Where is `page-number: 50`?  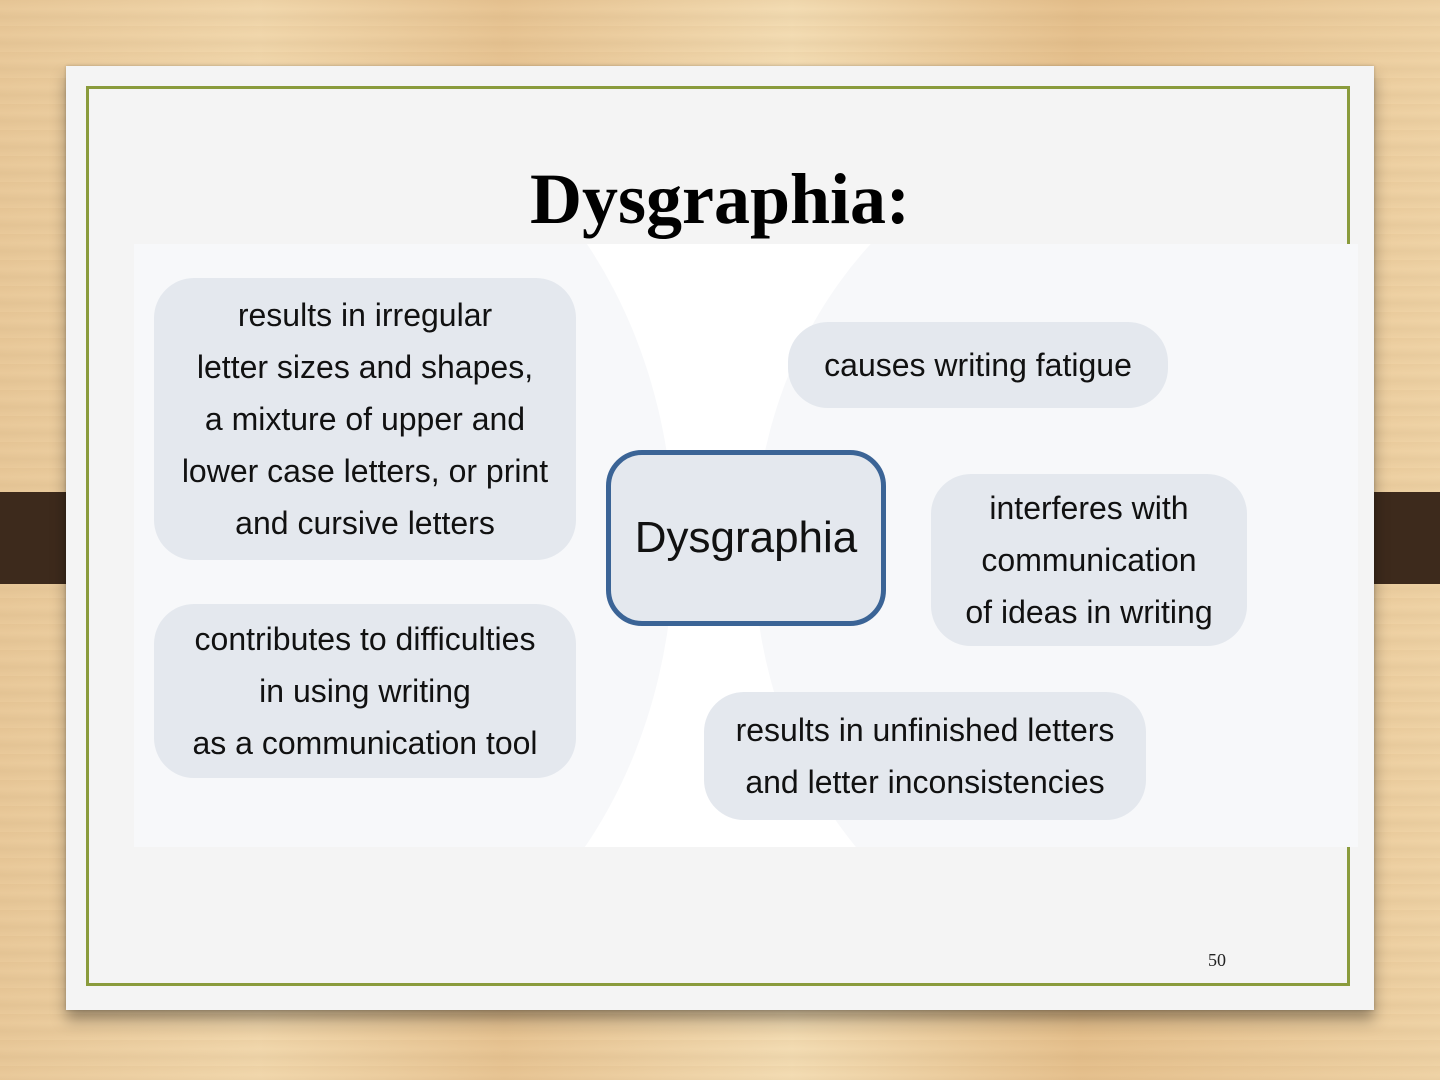 page-number: 50 is located at coordinates (1217, 960).